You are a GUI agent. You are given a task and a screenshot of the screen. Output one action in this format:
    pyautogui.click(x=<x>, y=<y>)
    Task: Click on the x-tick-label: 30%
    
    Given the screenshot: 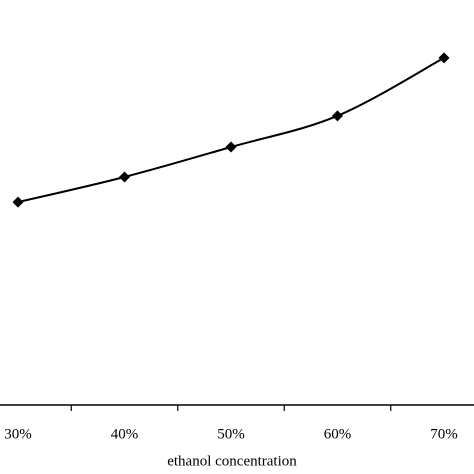 What is the action you would take?
    pyautogui.click(x=18, y=434)
    